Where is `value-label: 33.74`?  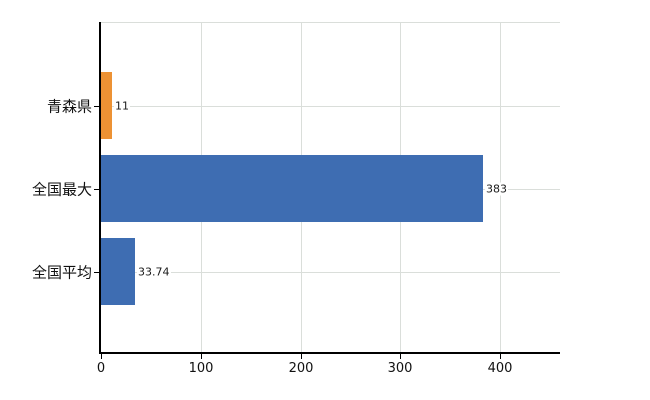 value-label: 33.74 is located at coordinates (154, 272).